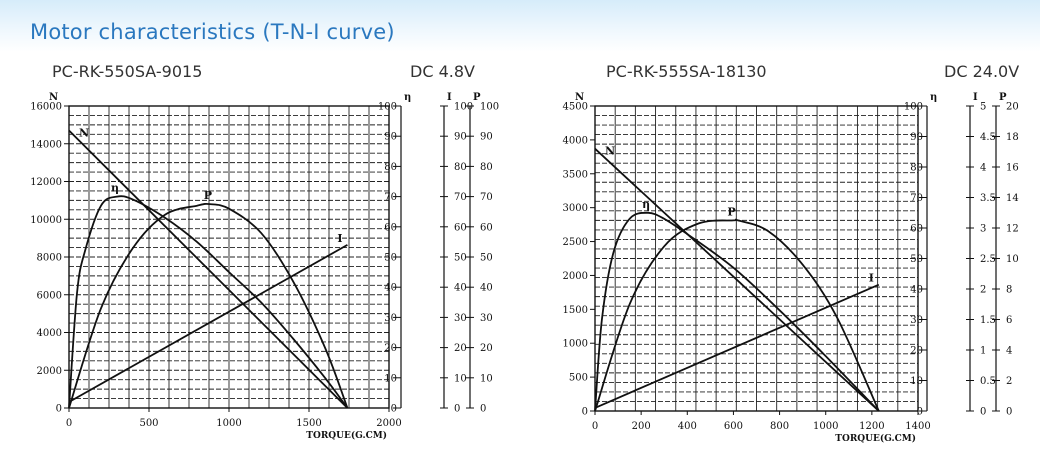 The width and height of the screenshot is (1040, 453). What do you see at coordinates (84, 133) in the screenshot?
I see `series-n-label: N` at bounding box center [84, 133].